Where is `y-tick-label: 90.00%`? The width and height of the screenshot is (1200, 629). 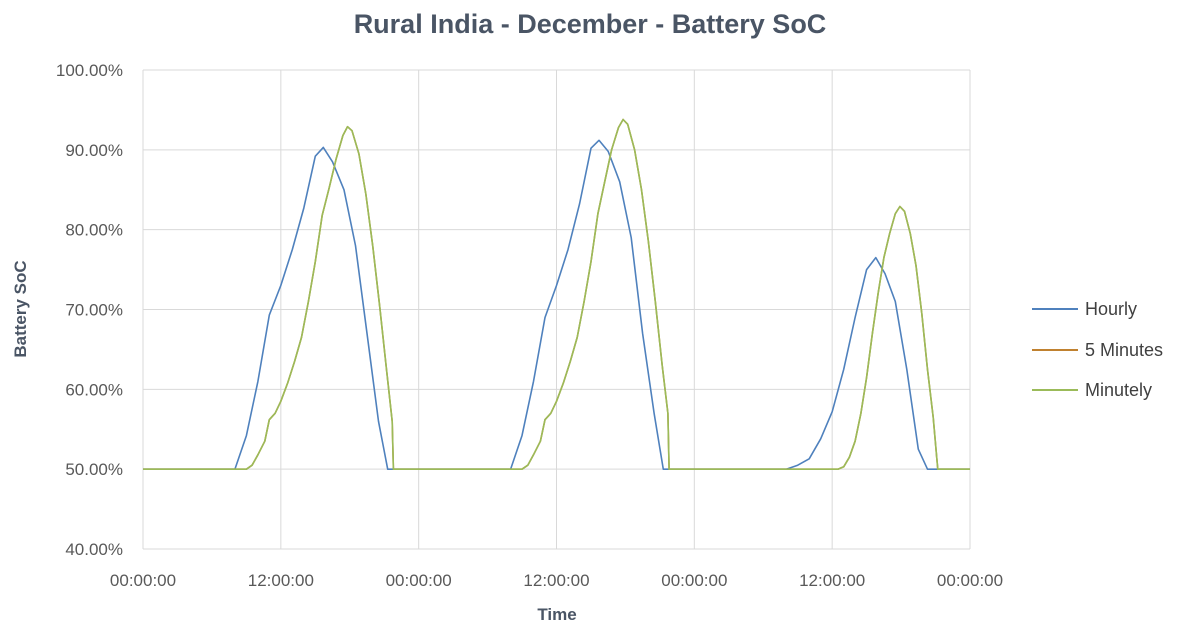 y-tick-label: 90.00% is located at coordinates (94, 150).